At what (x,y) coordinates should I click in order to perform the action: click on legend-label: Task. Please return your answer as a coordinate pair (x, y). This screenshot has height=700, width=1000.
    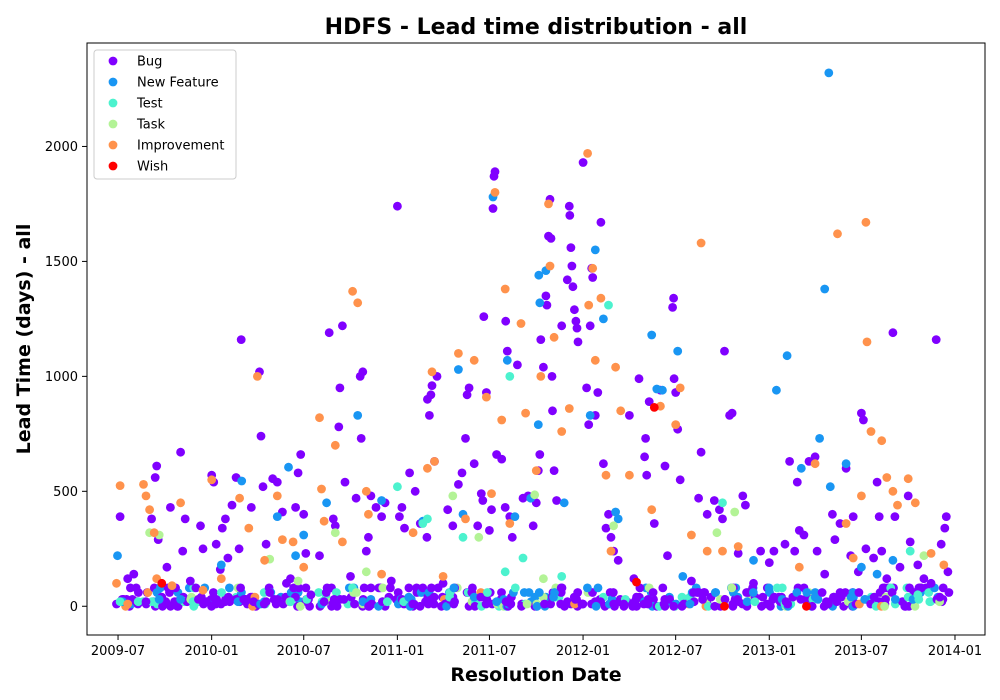
    Looking at the image, I should click on (151, 125).